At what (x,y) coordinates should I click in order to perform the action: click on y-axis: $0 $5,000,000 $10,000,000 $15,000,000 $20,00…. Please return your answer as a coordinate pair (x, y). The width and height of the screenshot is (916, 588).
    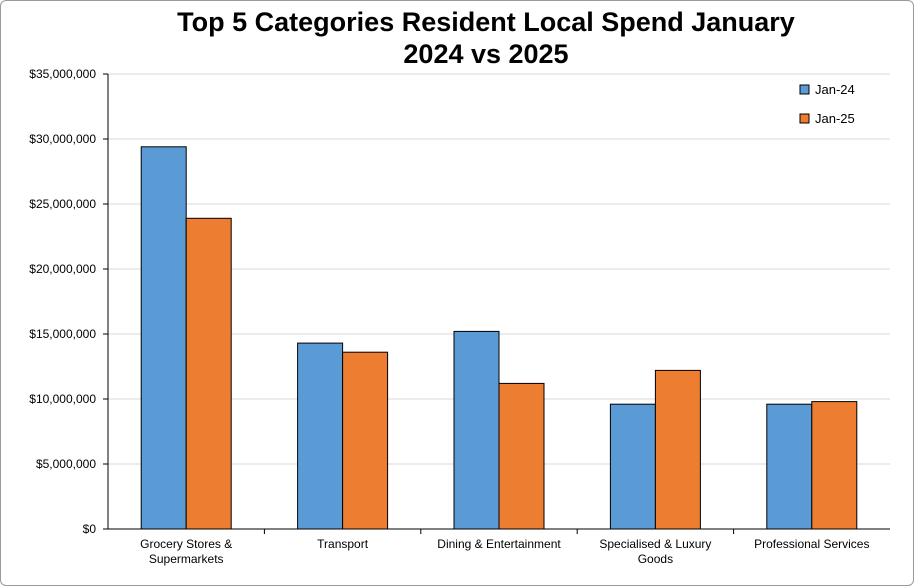
    Looking at the image, I should click on (69, 301).